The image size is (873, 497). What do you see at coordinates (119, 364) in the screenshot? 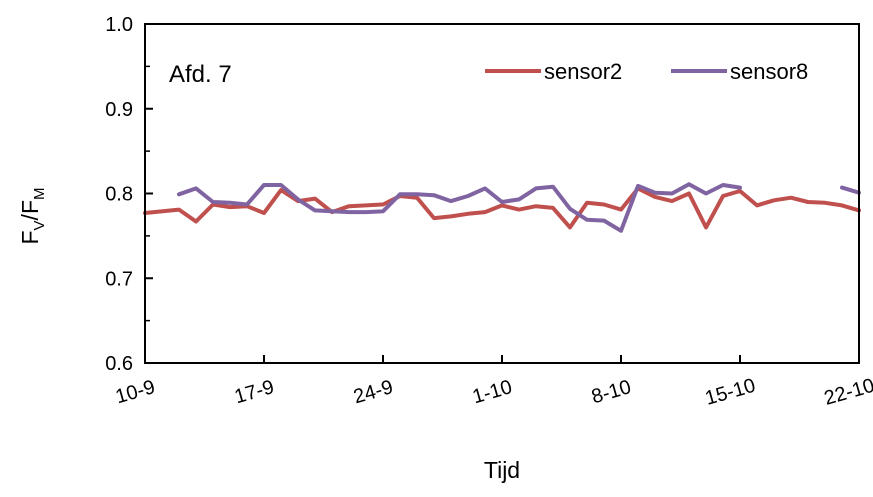
I see `y-tick-label: 0.6` at bounding box center [119, 364].